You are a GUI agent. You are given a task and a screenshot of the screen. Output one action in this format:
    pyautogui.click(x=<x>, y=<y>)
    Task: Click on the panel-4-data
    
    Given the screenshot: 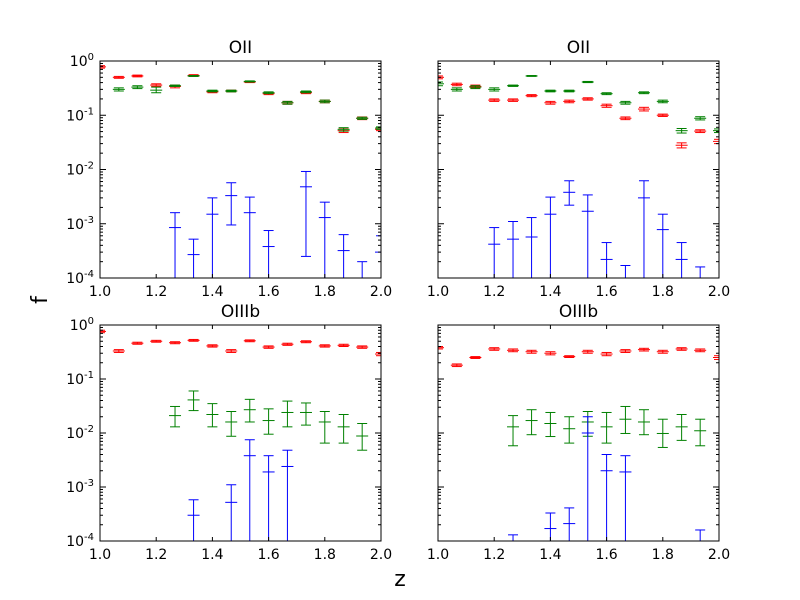 What is the action you would take?
    pyautogui.click(x=578, y=443)
    